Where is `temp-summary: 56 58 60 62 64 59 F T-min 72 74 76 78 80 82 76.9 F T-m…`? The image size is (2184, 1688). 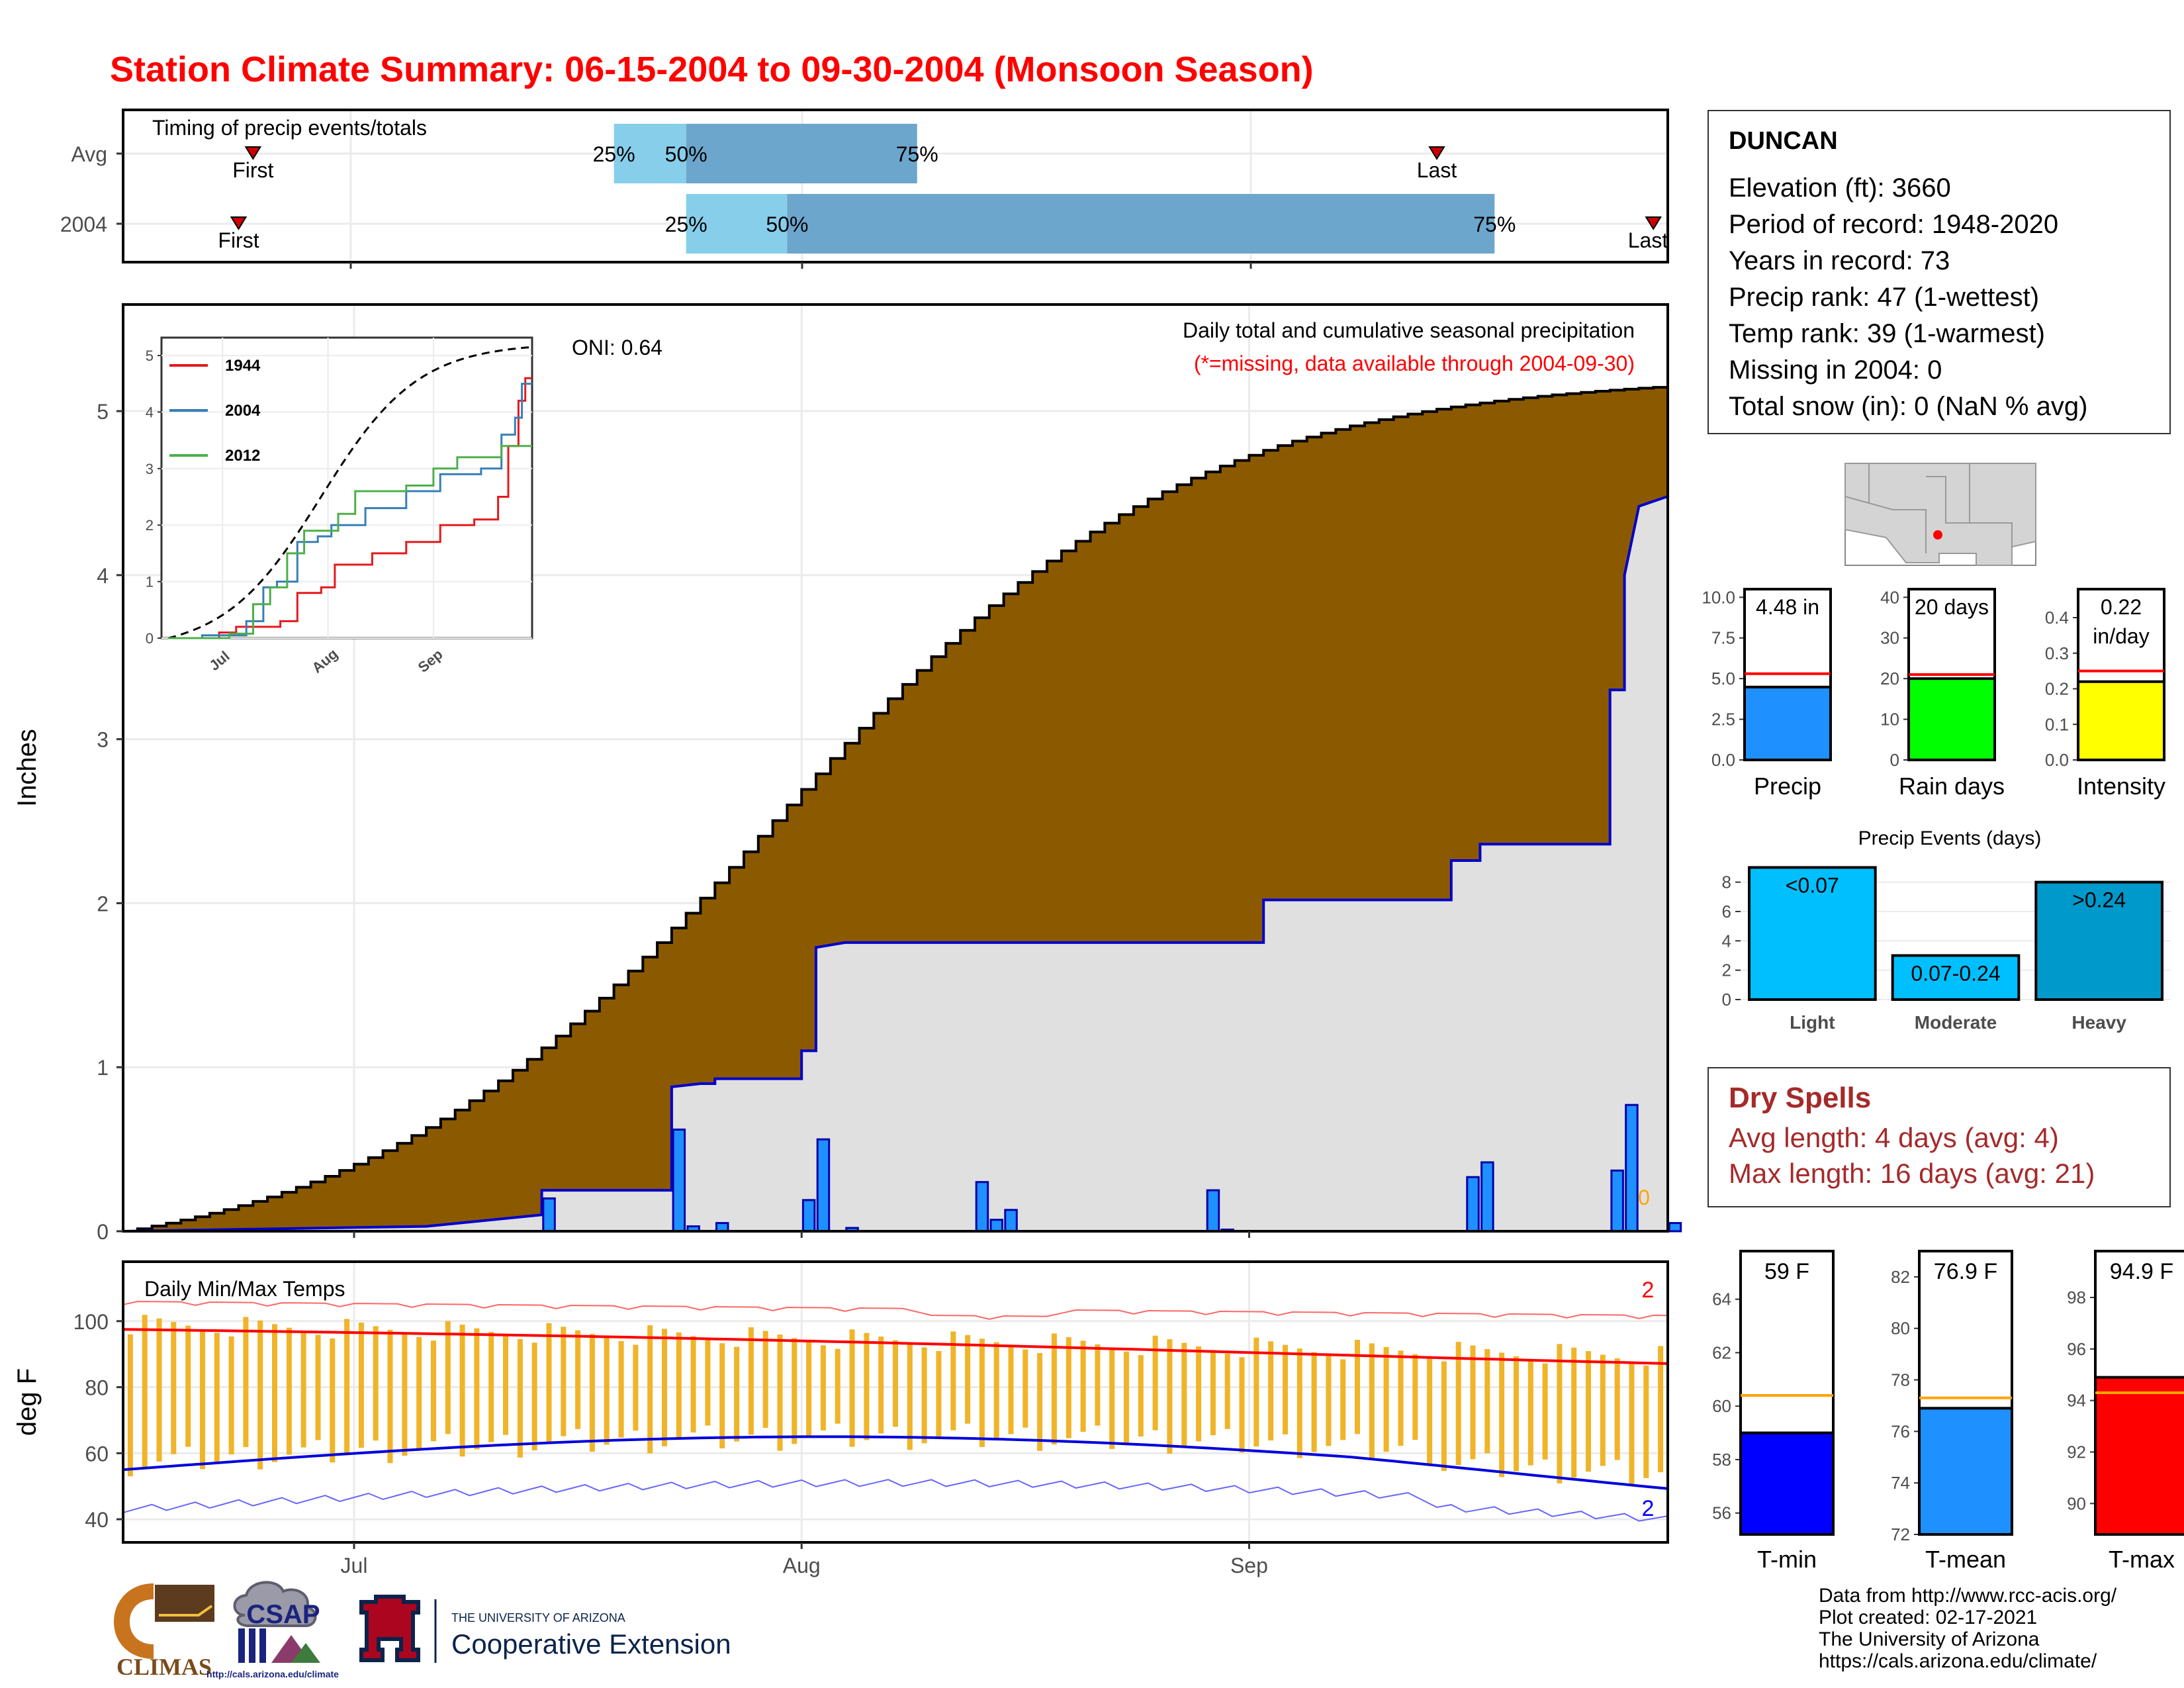 temp-summary: 56 58 60 62 64 59 F T-min 72 74 76 78 80 82 76.9 F T-m… is located at coordinates (1948, 1411).